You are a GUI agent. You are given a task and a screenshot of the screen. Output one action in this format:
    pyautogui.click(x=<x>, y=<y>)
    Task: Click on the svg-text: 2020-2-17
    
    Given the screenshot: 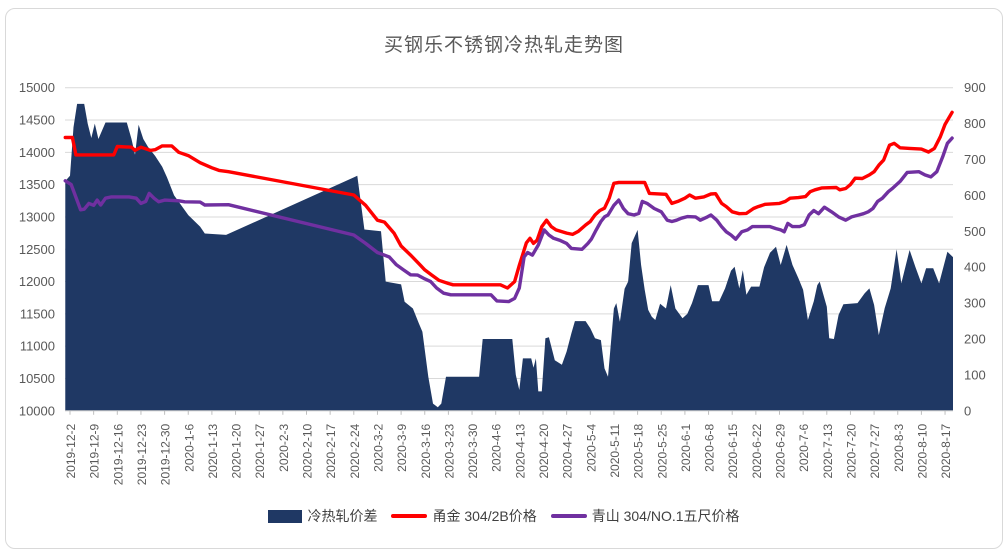 What is the action you would take?
    pyautogui.click(x=331, y=450)
    